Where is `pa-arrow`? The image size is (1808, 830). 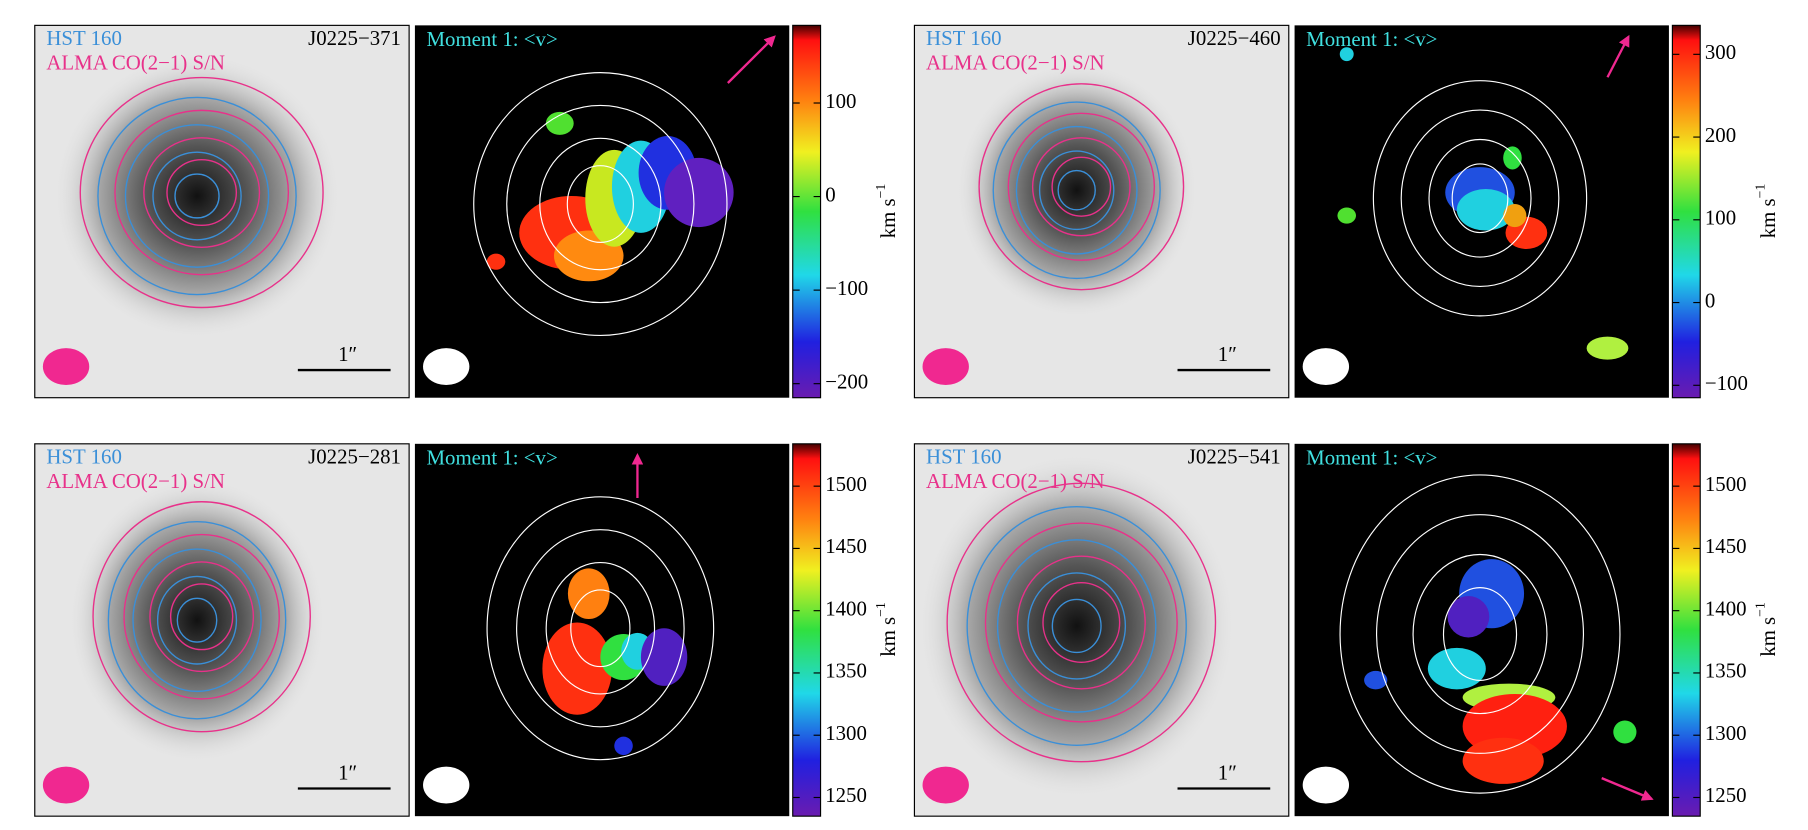
pa-arrow is located at coordinates (1618, 56).